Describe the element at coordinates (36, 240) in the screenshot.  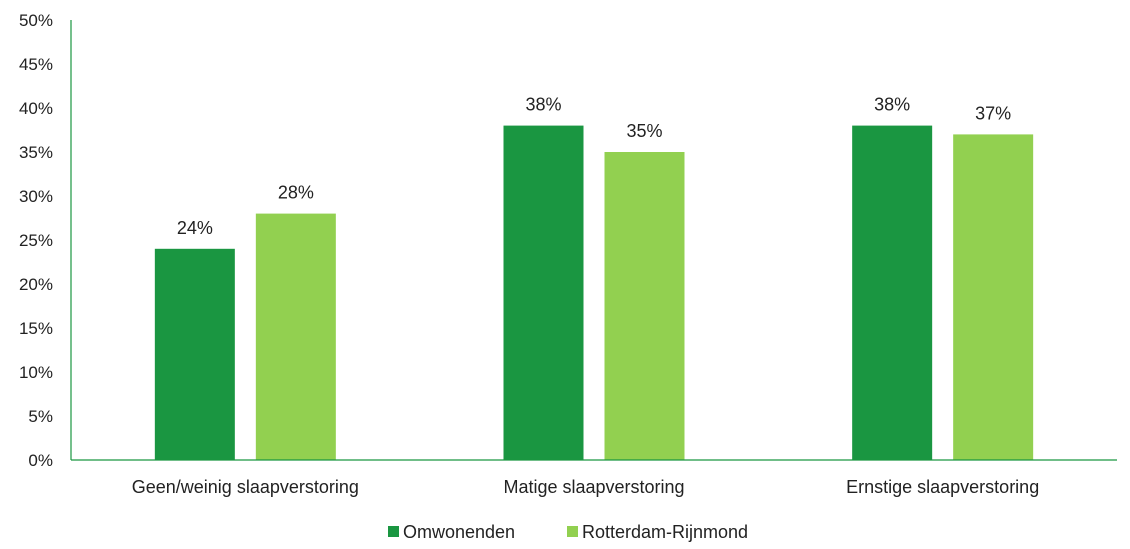
I see `y-tick-label: 25%` at that location.